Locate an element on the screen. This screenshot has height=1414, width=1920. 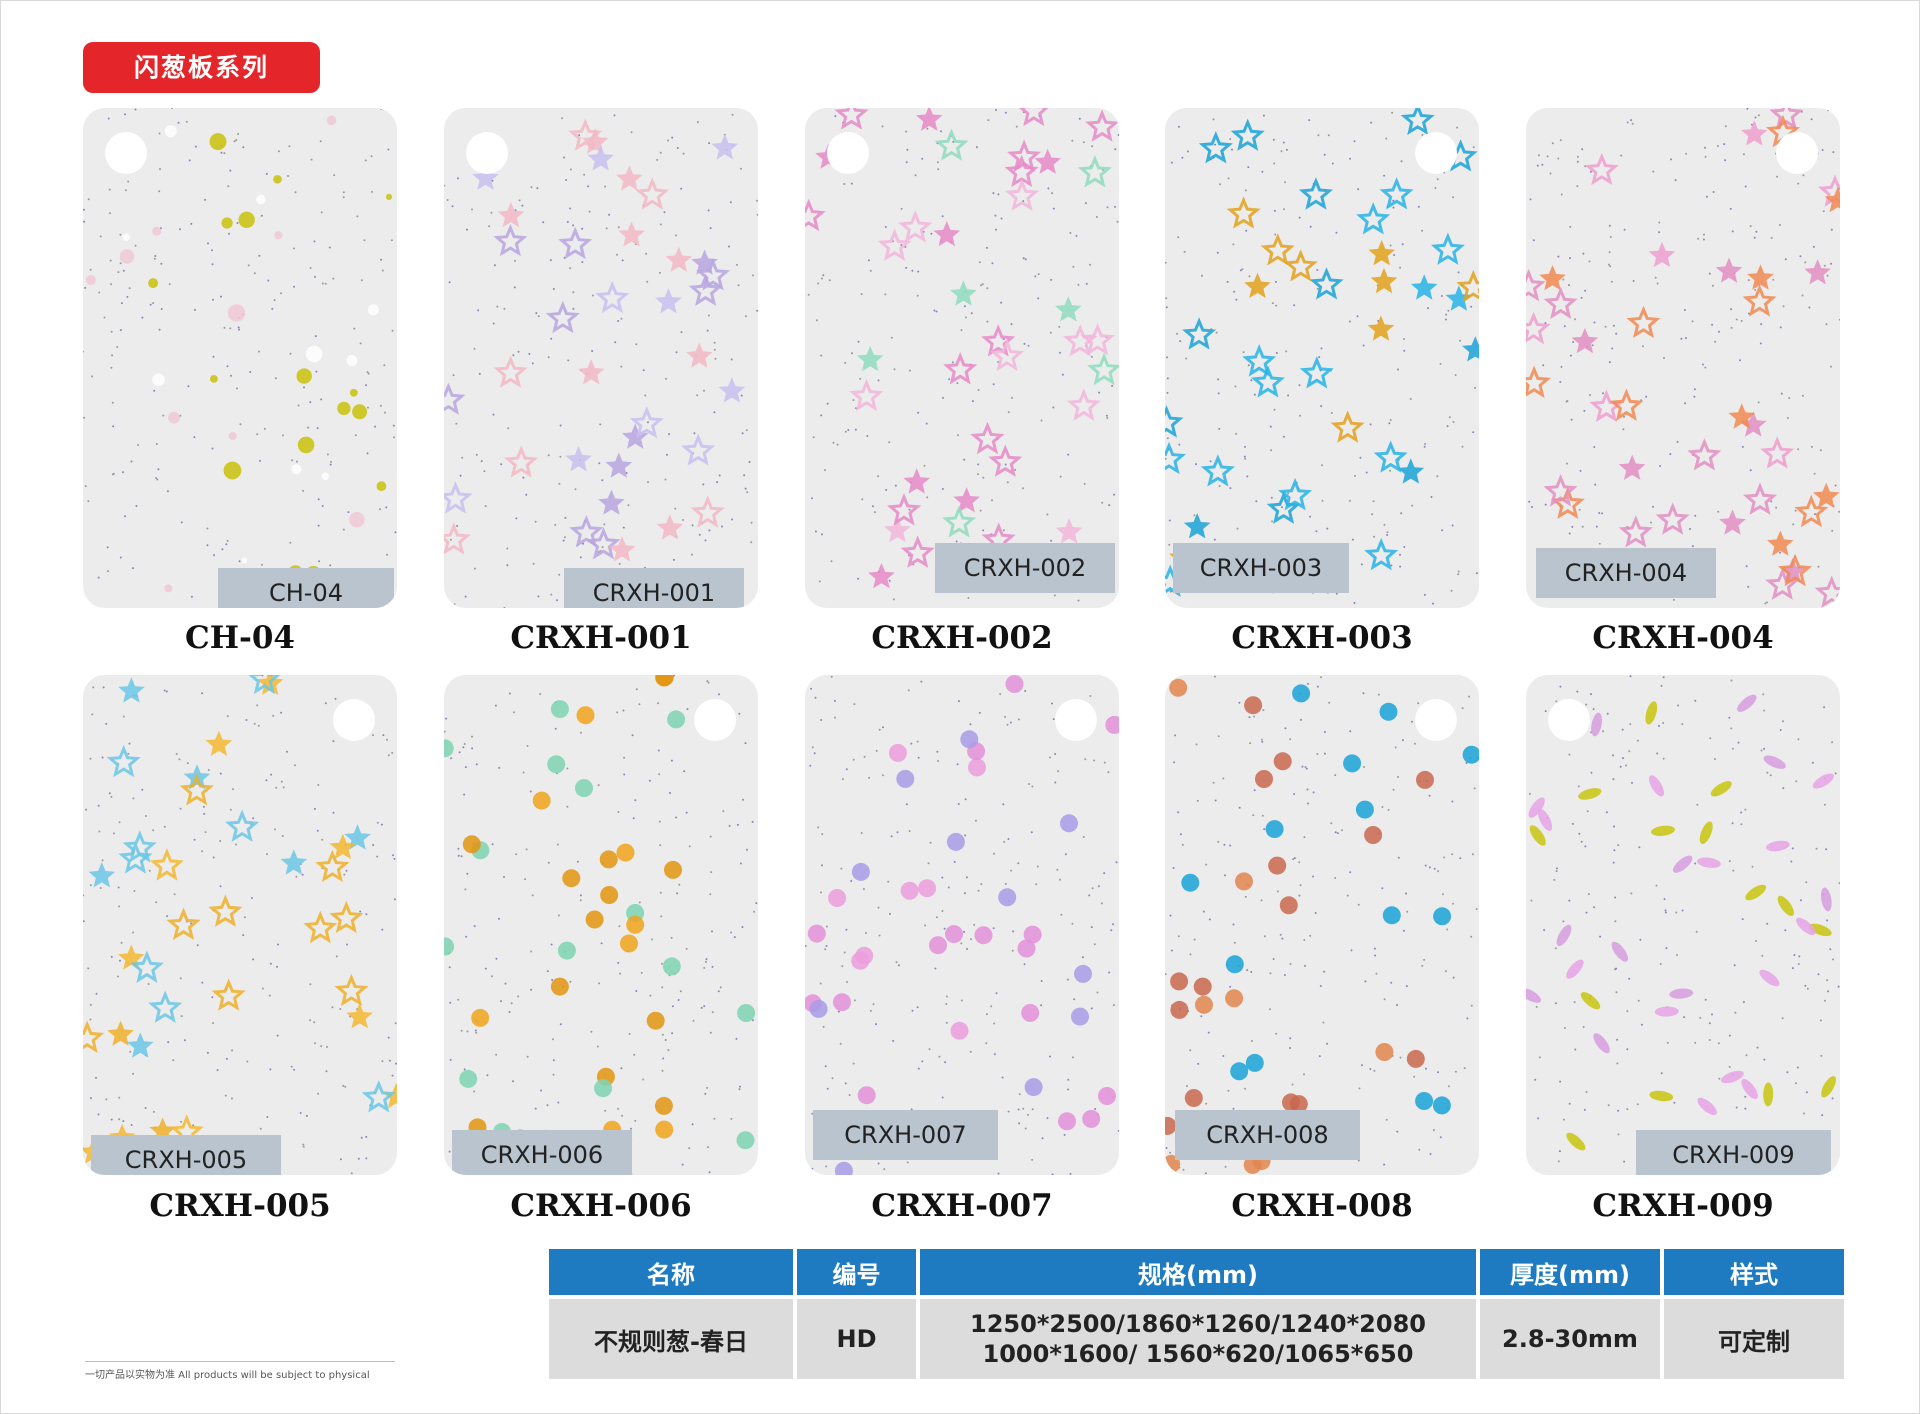
hang-hole is located at coordinates (1436, 720).